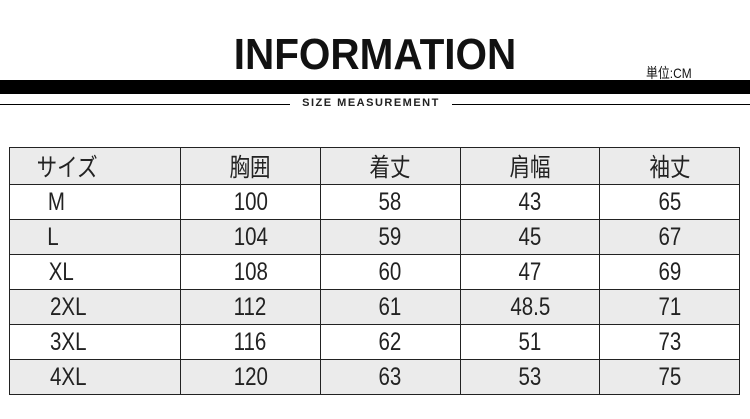  I want to click on table-header-row: サイズ 胸囲 着丈 肩幅 袖丈, so click(374, 166).